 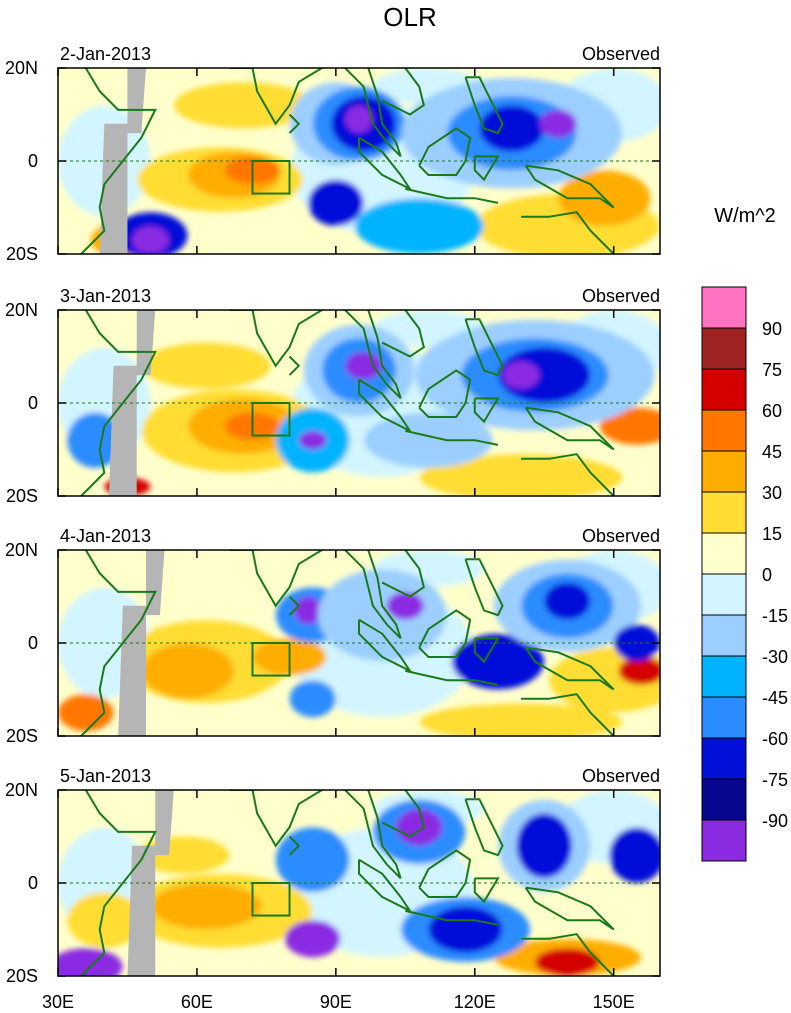 I want to click on x-tick-label: 30E, so click(x=58, y=1002).